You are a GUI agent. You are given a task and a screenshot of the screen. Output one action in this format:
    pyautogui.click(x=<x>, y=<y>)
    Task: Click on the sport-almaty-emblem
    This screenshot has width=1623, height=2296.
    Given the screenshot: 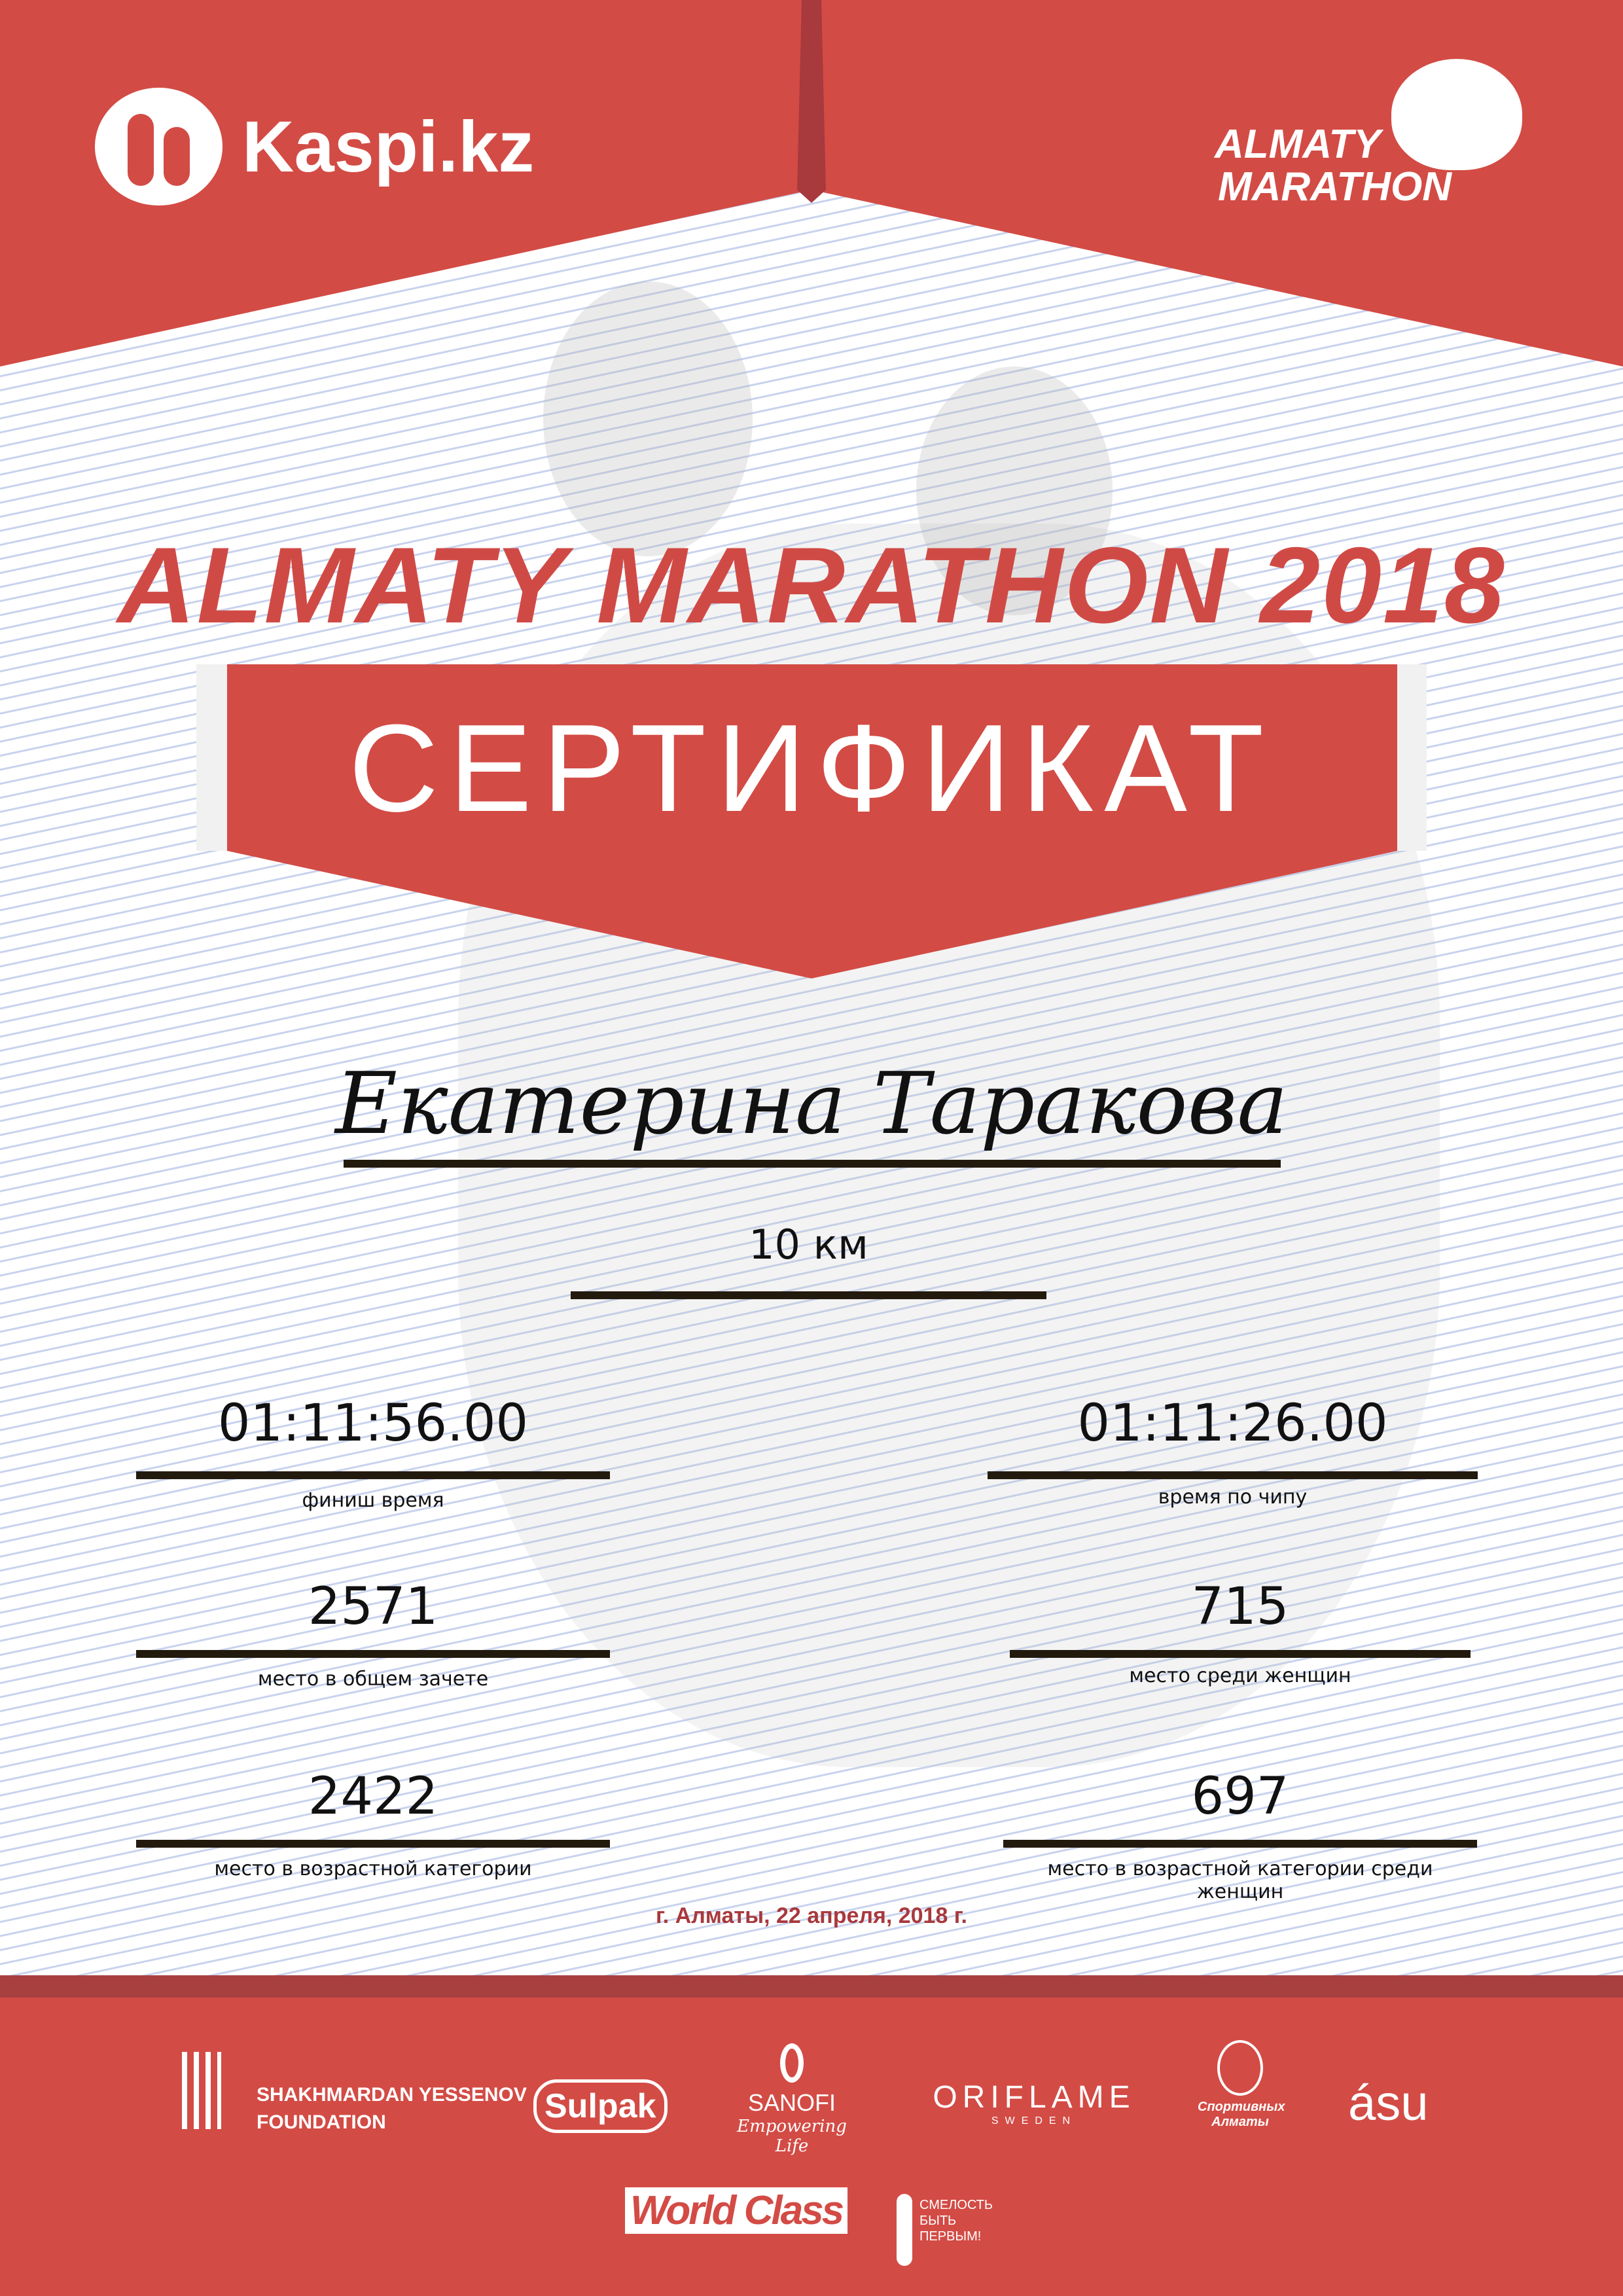 What is the action you would take?
    pyautogui.click(x=1240, y=2068)
    